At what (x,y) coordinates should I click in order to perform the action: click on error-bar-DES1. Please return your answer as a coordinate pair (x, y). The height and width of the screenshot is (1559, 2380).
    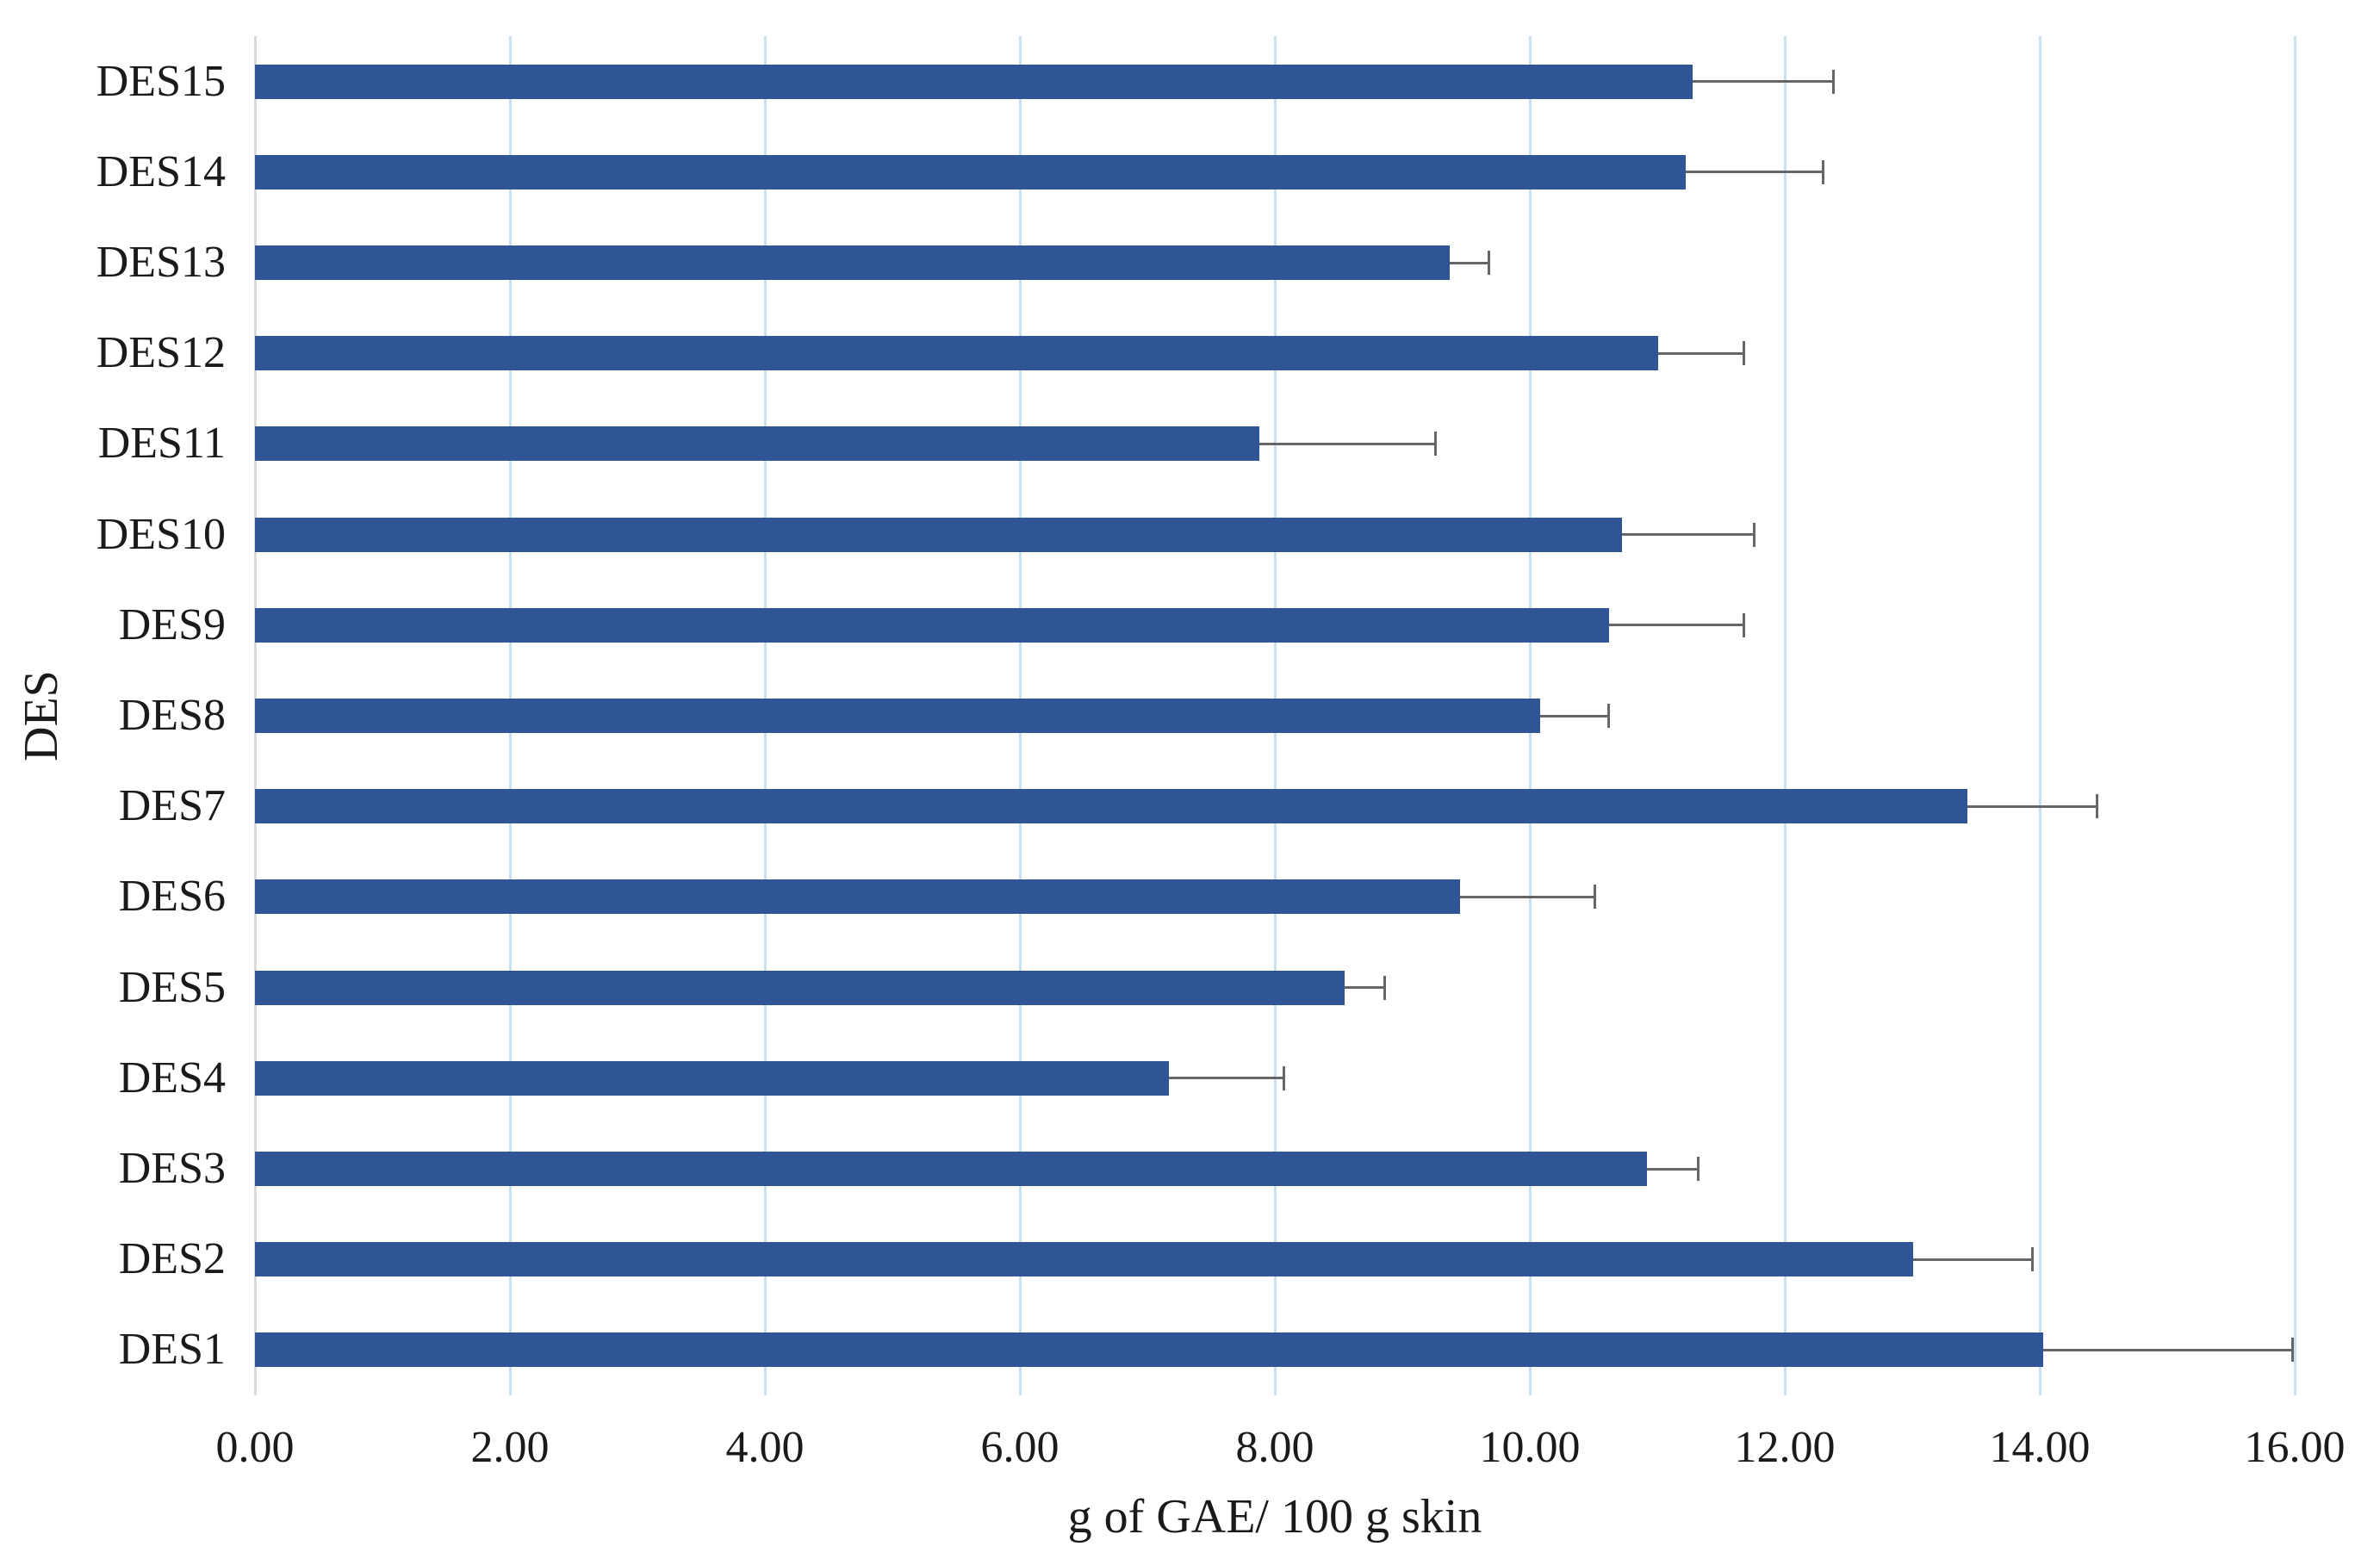
    Looking at the image, I should click on (2168, 1350).